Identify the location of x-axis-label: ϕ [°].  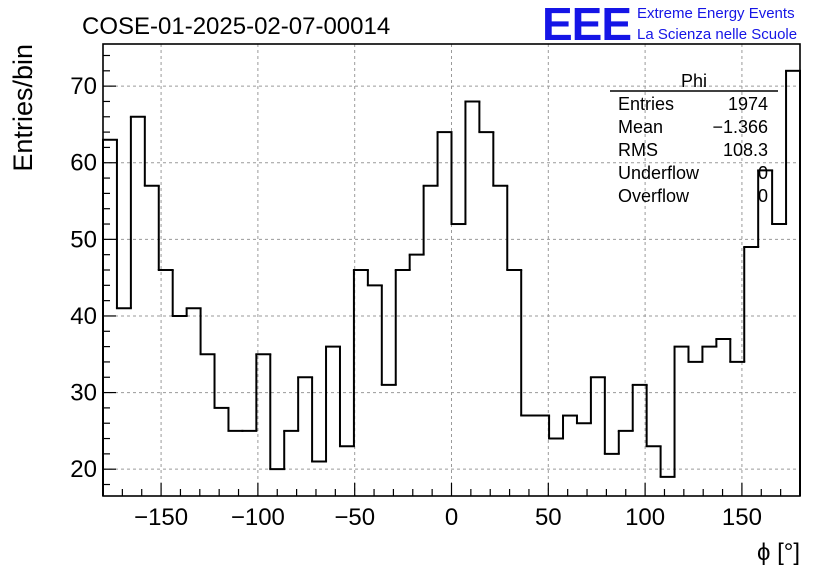
(778, 552).